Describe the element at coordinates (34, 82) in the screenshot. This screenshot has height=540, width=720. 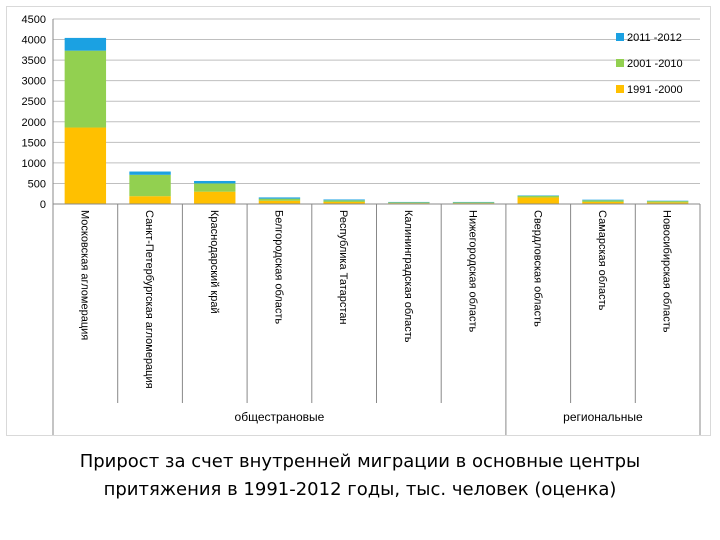
I see `y-tick-label: 3000` at that location.